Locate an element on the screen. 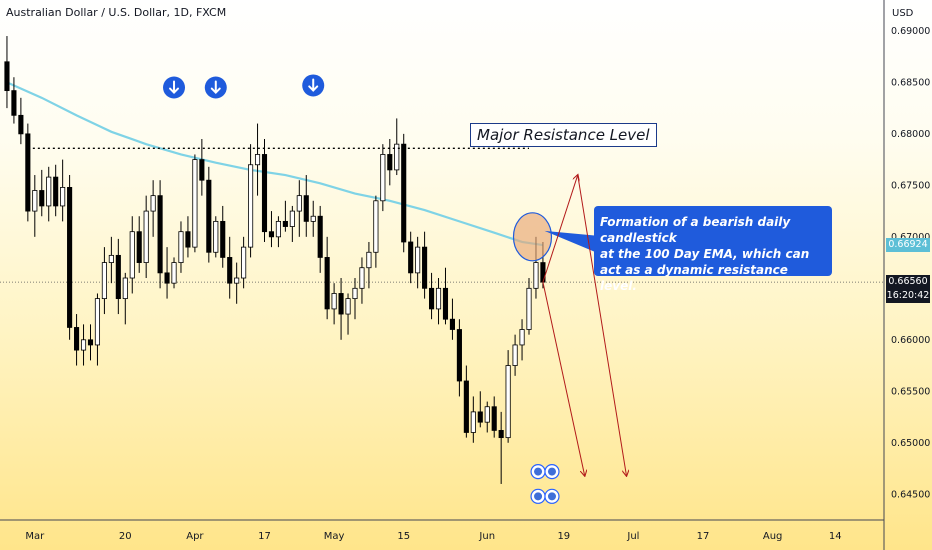 The width and height of the screenshot is (932, 550). y-tick-label: 0.67500 is located at coordinates (910, 185).